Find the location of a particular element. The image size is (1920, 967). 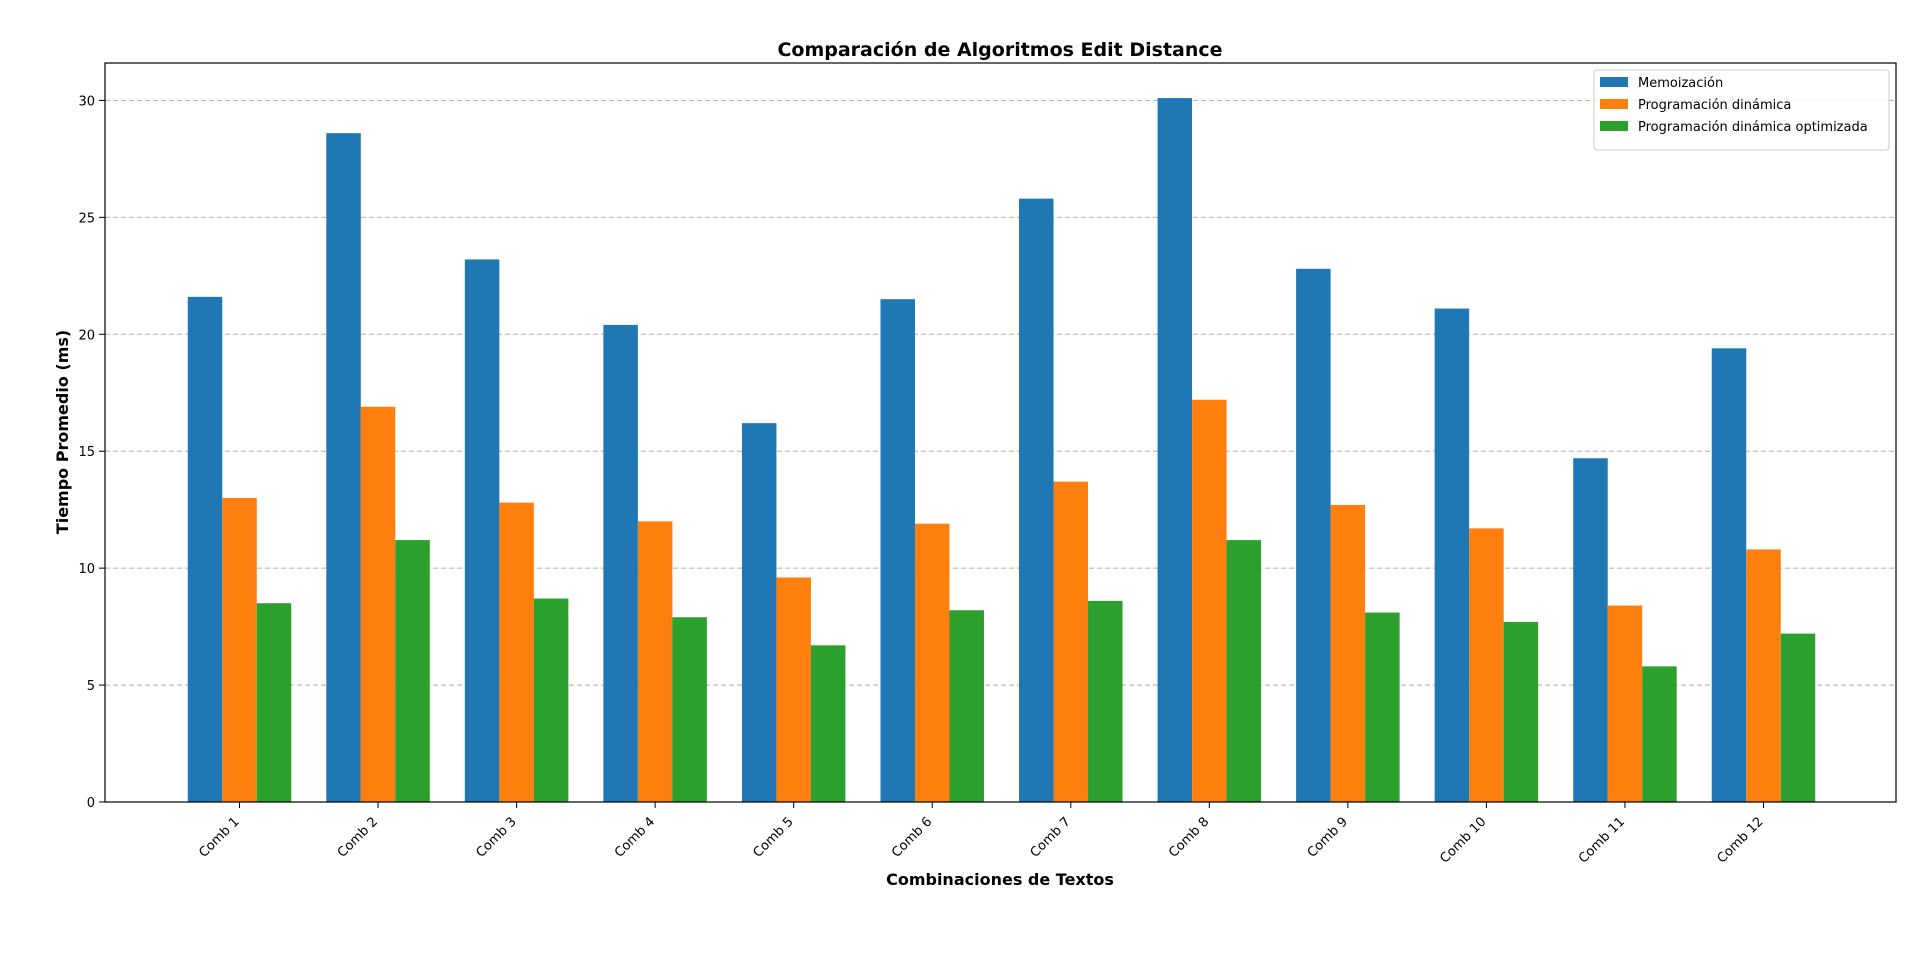

x-axis-title: Combinaciones de Textos is located at coordinates (1000, 879).